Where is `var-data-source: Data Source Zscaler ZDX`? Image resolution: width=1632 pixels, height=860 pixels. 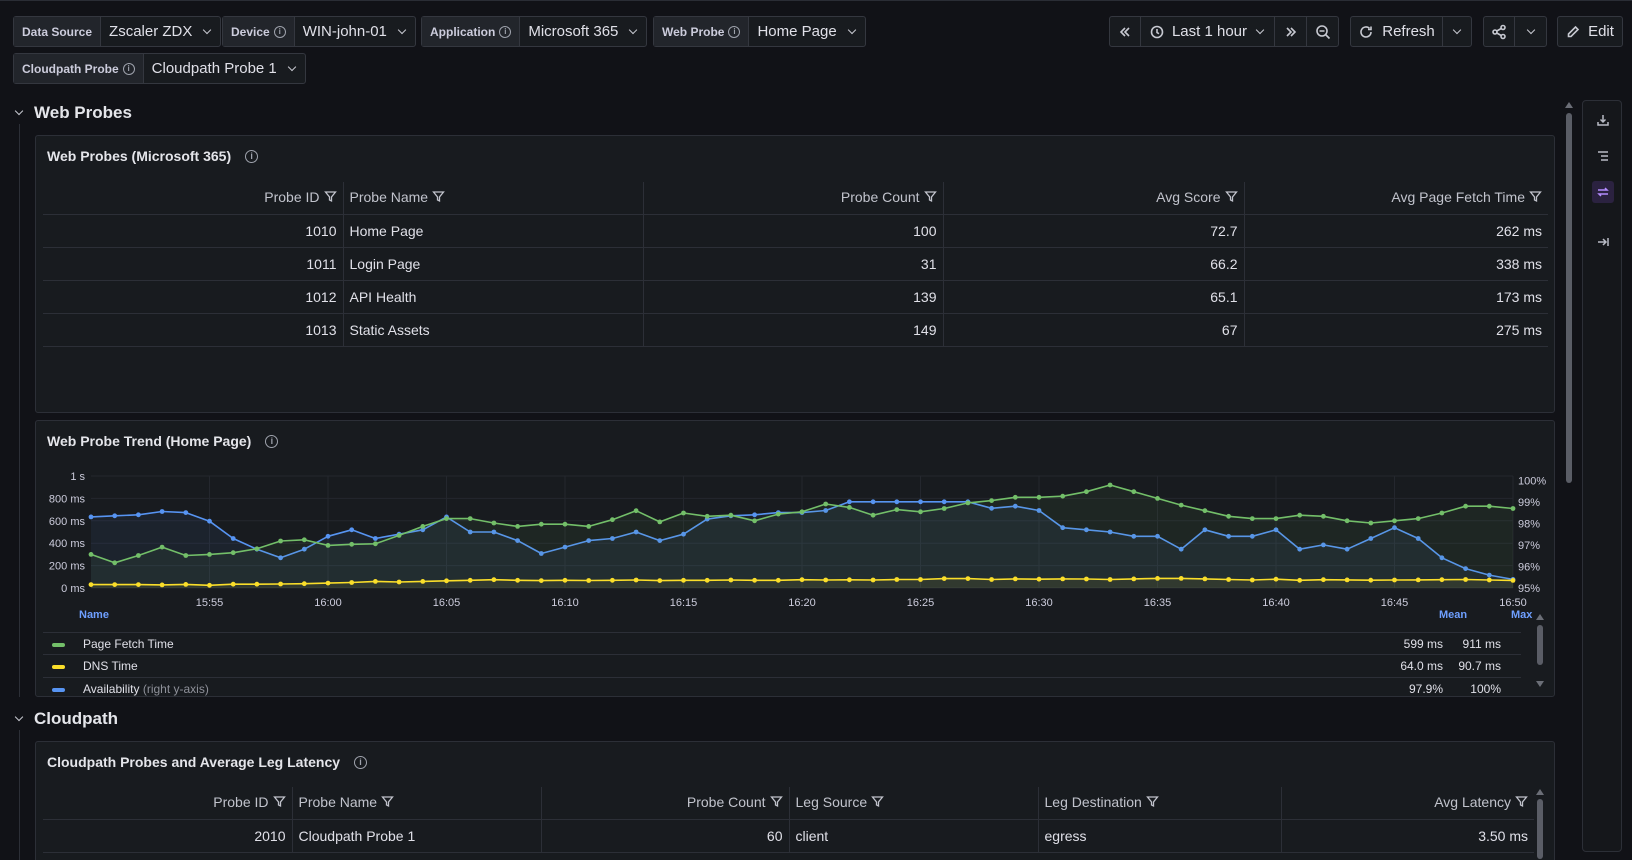 var-data-source: Data Source Zscaler ZDX is located at coordinates (117, 31).